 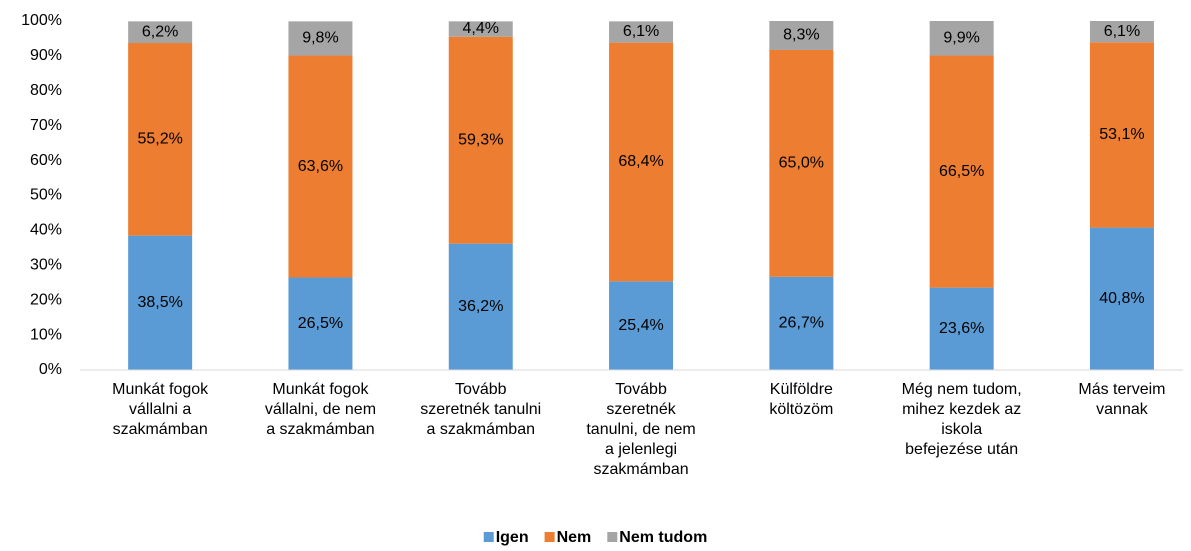 What do you see at coordinates (46, 55) in the screenshot?
I see `y-tick-label: 90%` at bounding box center [46, 55].